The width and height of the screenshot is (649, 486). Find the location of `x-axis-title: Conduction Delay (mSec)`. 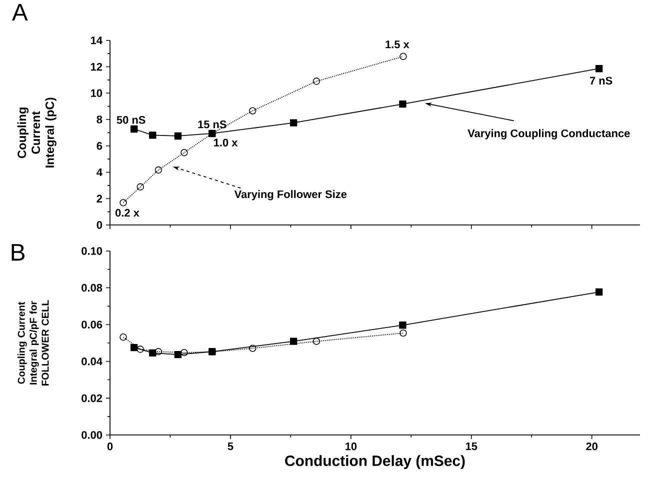

x-axis-title: Conduction Delay (mSec) is located at coordinates (375, 462).